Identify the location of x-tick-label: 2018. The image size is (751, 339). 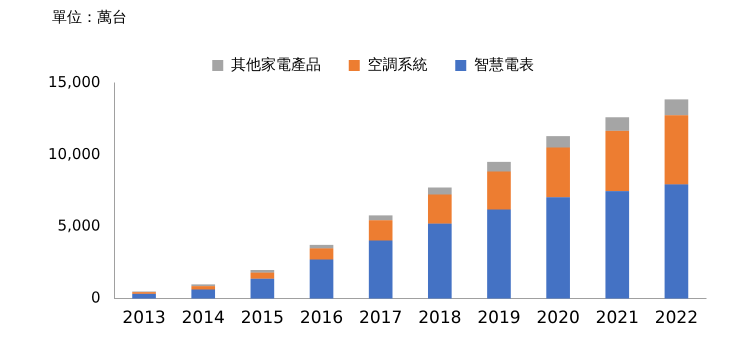
(440, 318).